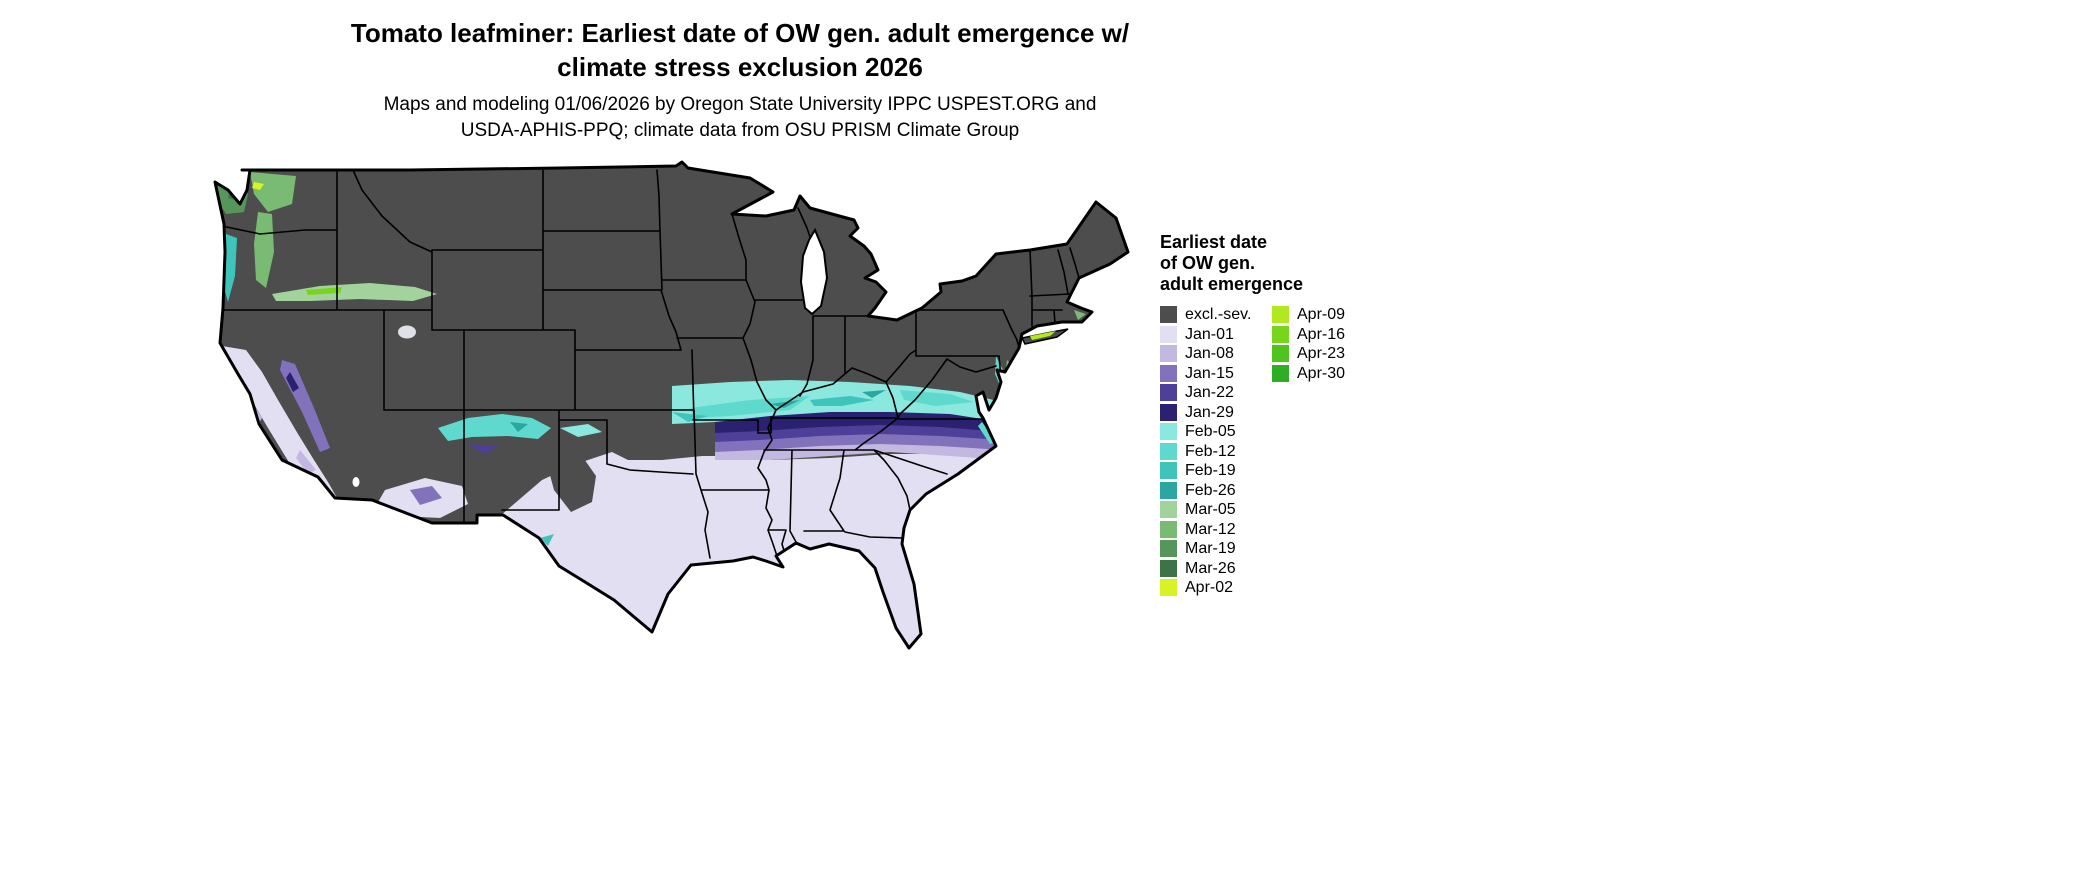  I want to click on legend-item: Apr-02, so click(1212, 588).